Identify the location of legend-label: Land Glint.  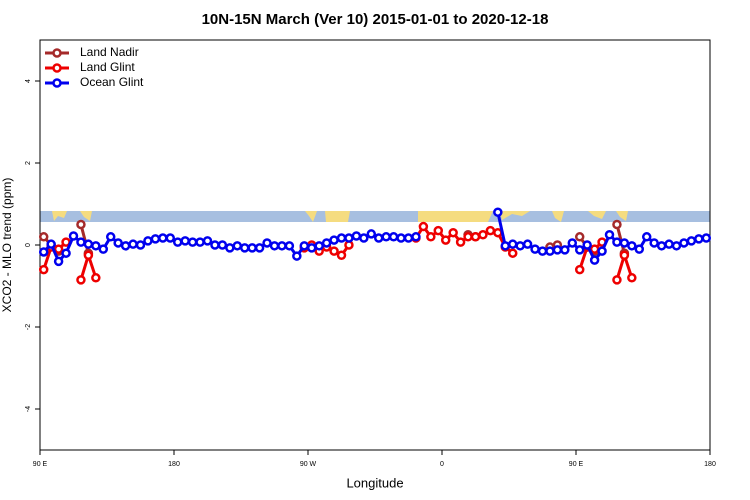
(107, 67).